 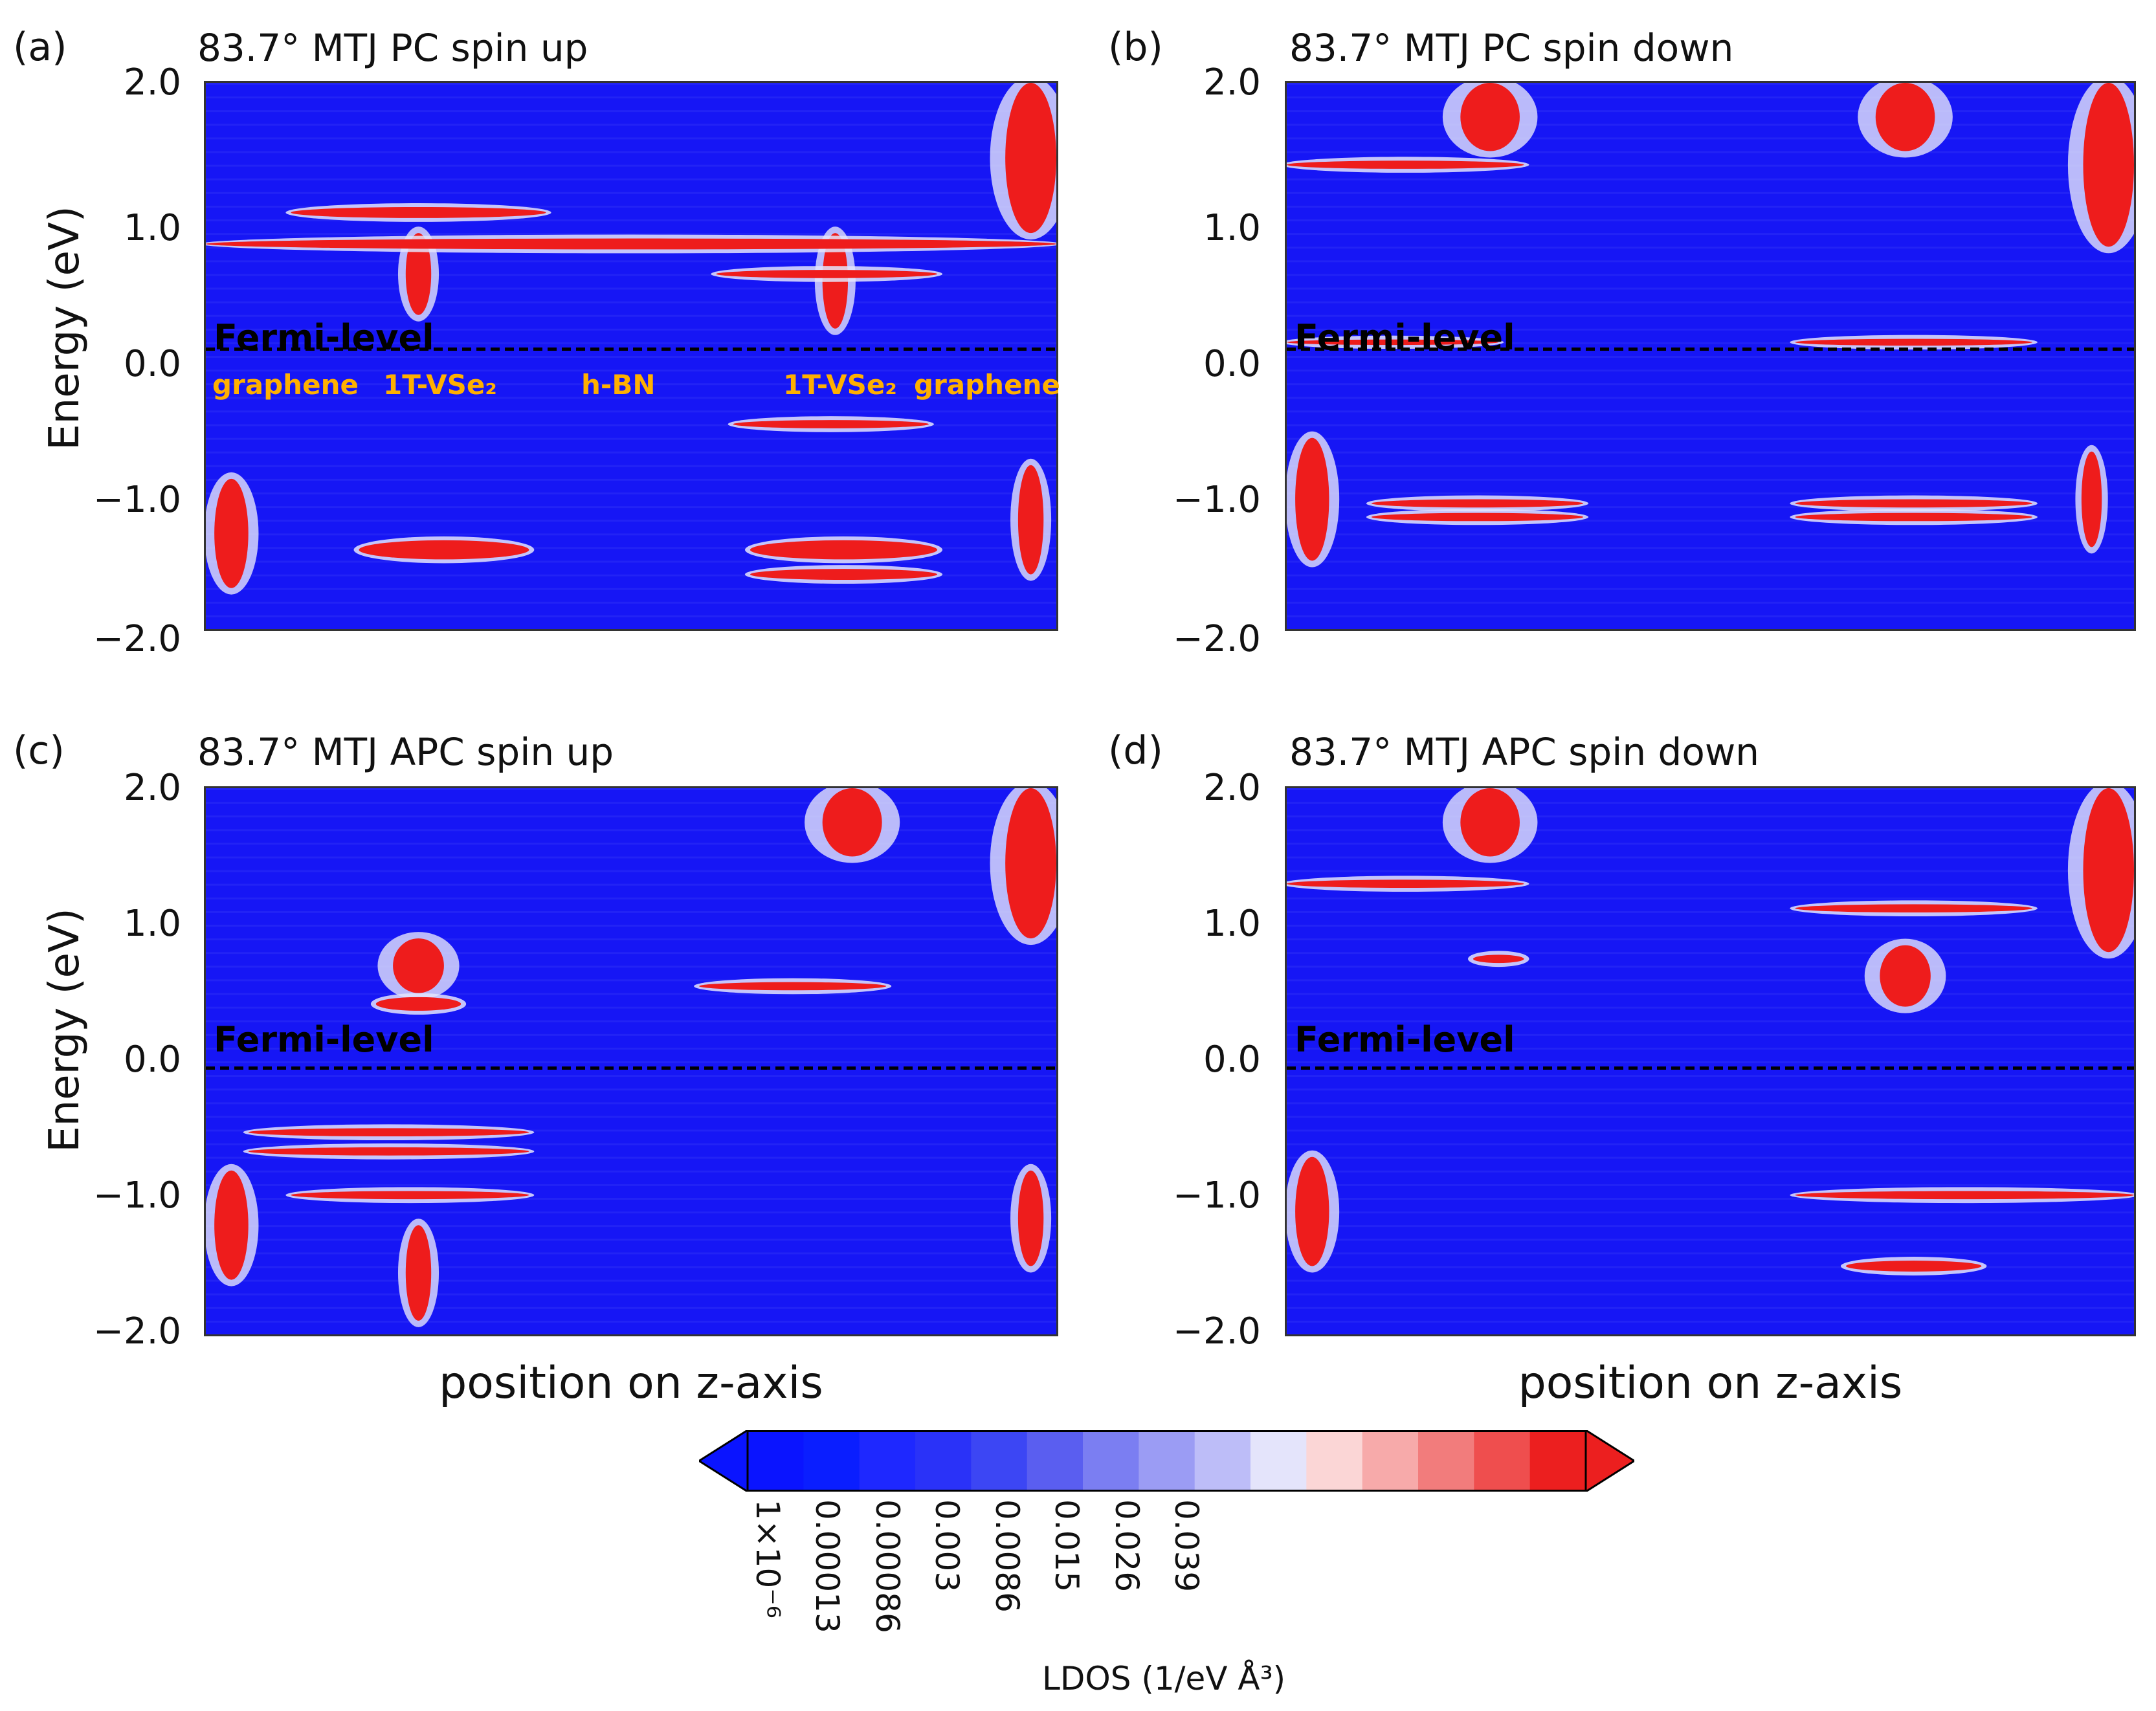 What do you see at coordinates (1710, 1061) in the screenshot?
I see `heatmap-svg-d` at bounding box center [1710, 1061].